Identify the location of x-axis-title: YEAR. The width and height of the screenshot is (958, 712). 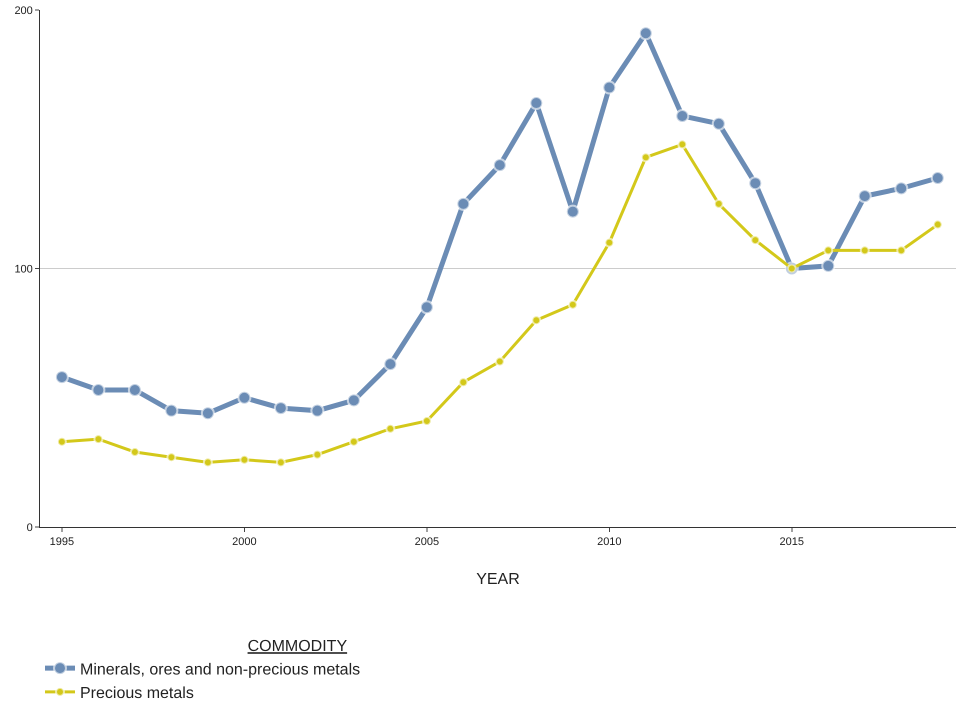
(498, 579).